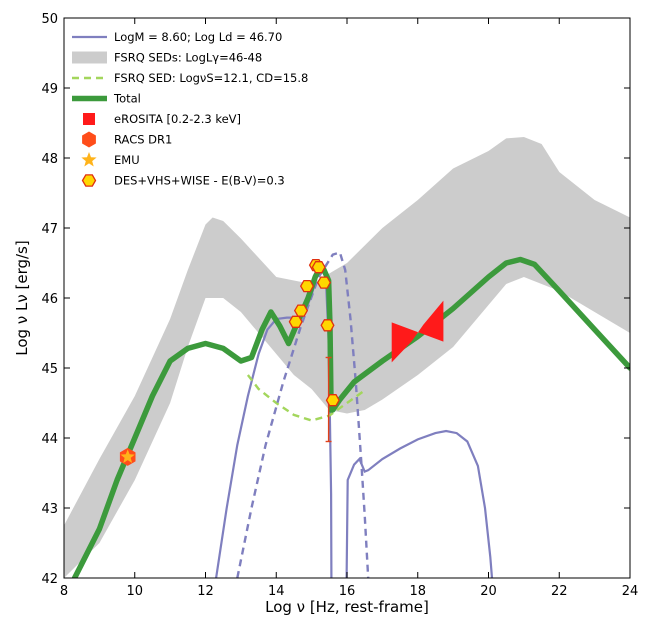 The height and width of the screenshot is (619, 654). I want to click on legend-item-erosita: eROSITA [0.2-2.3 keV], so click(162, 119).